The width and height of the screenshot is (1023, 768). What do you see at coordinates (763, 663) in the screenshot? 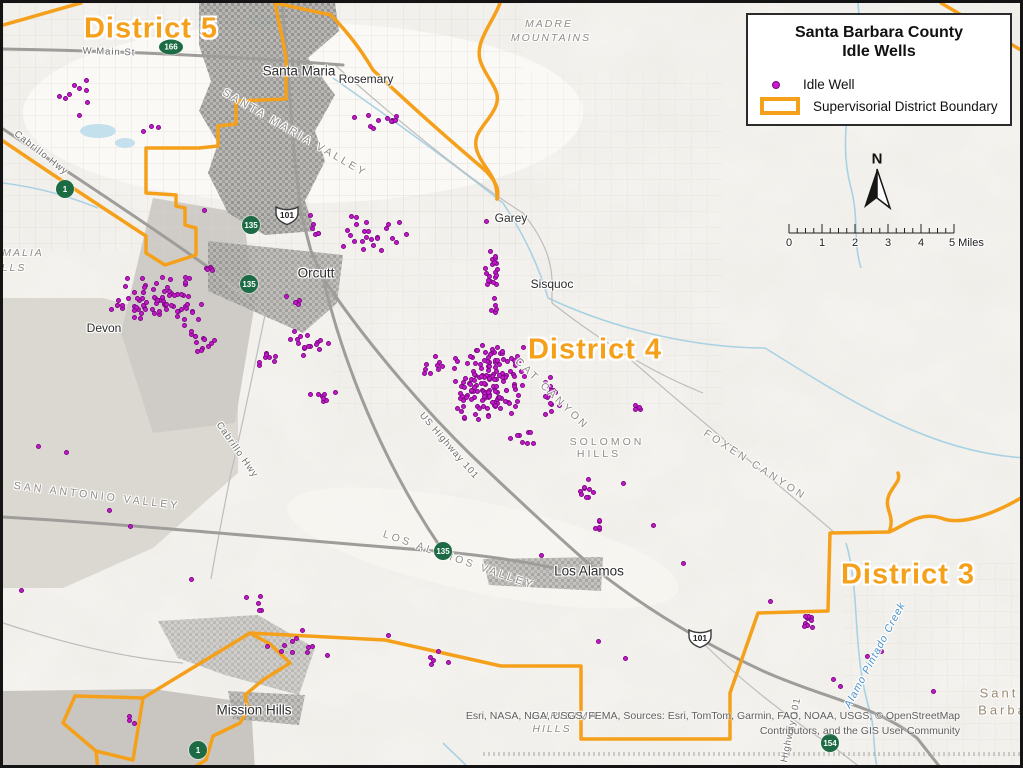
I see `road-101-south` at bounding box center [763, 663].